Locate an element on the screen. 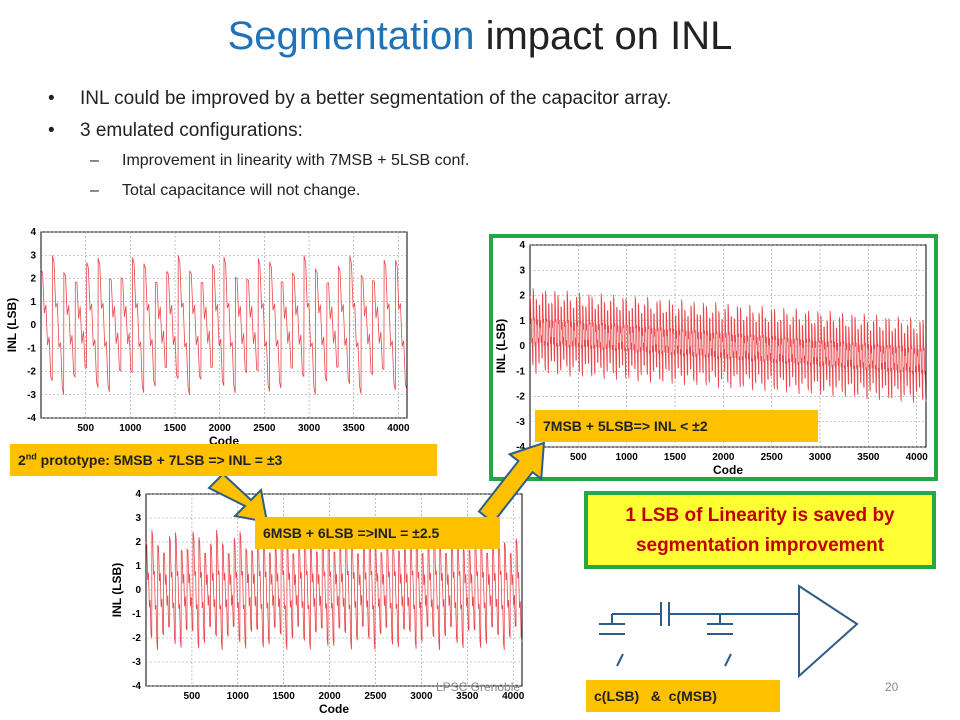 The width and height of the screenshot is (960, 720). arrow-up-right-shape is located at coordinates (511, 480).